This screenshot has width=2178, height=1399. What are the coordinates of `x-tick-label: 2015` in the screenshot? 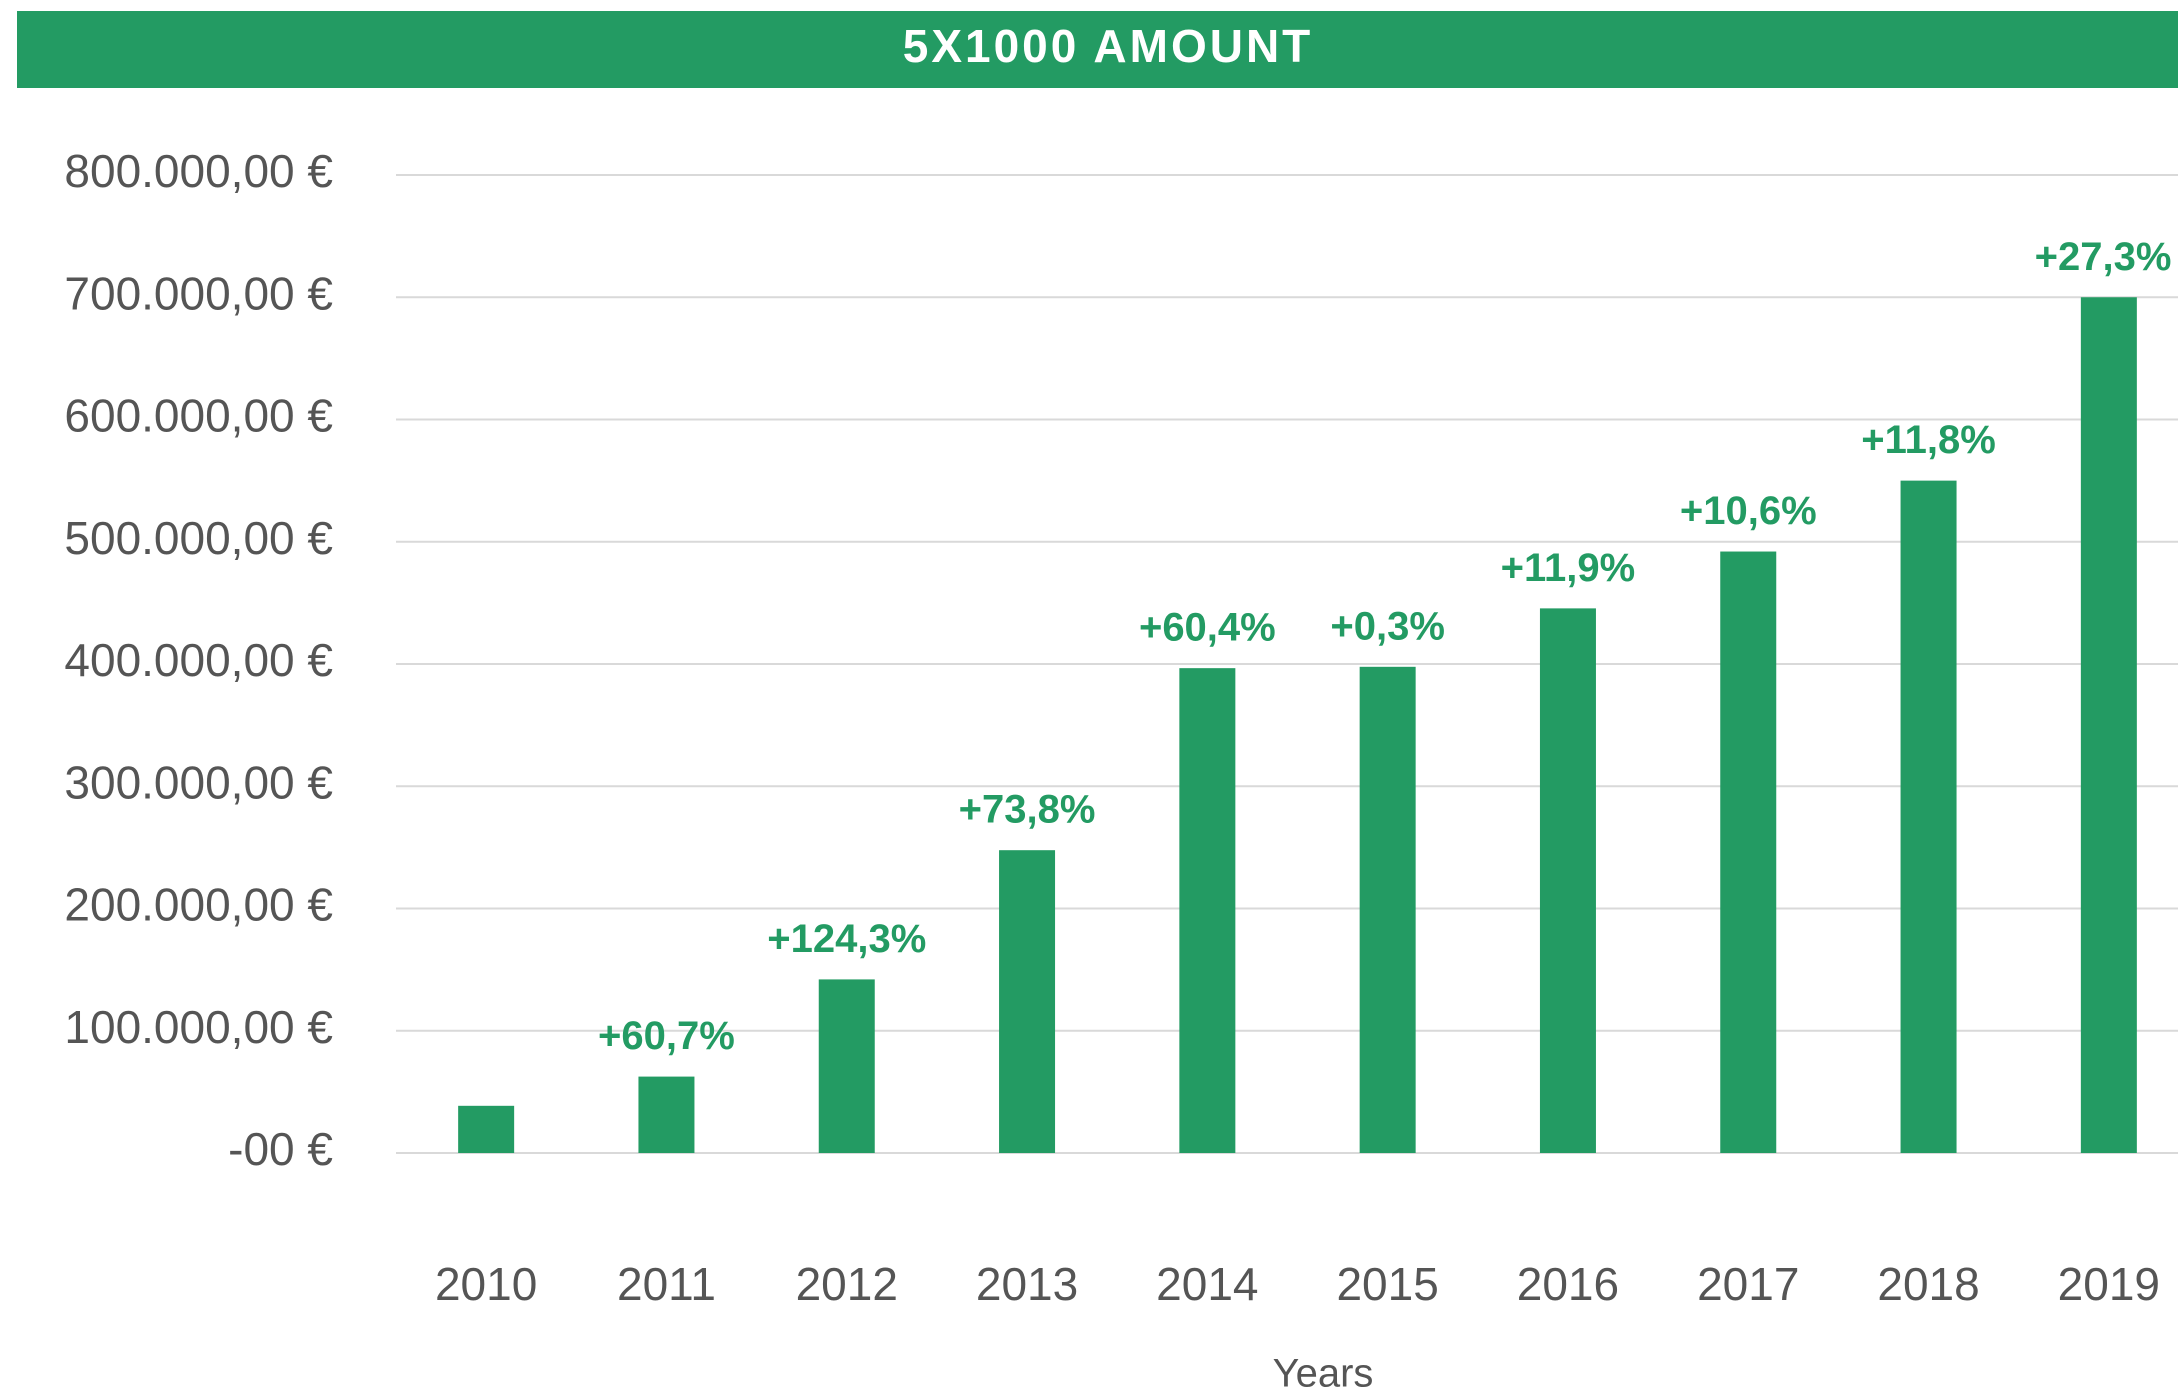 It's located at (1387, 1284).